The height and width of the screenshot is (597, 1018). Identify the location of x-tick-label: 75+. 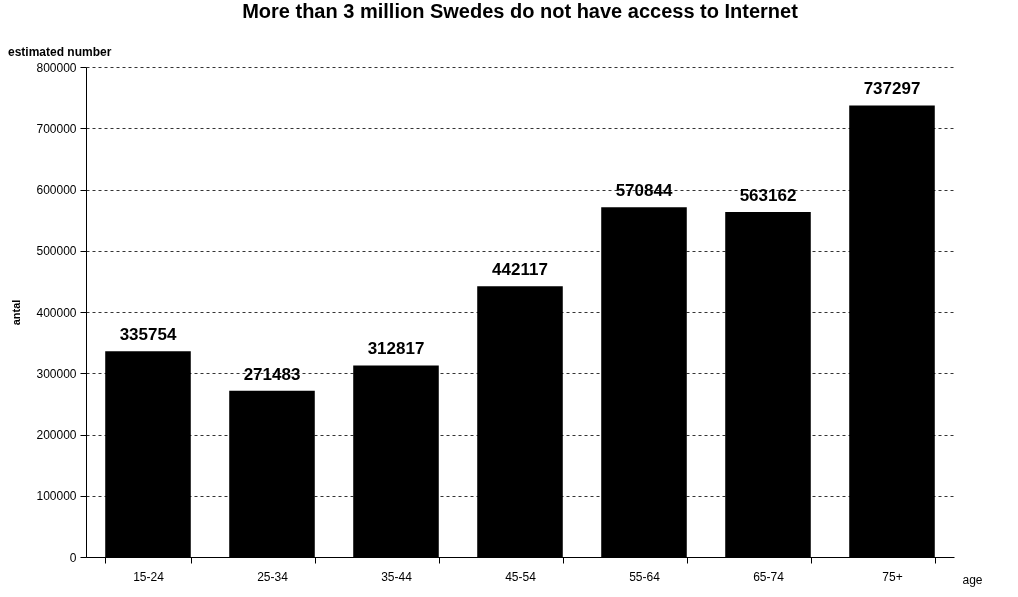
(892, 576).